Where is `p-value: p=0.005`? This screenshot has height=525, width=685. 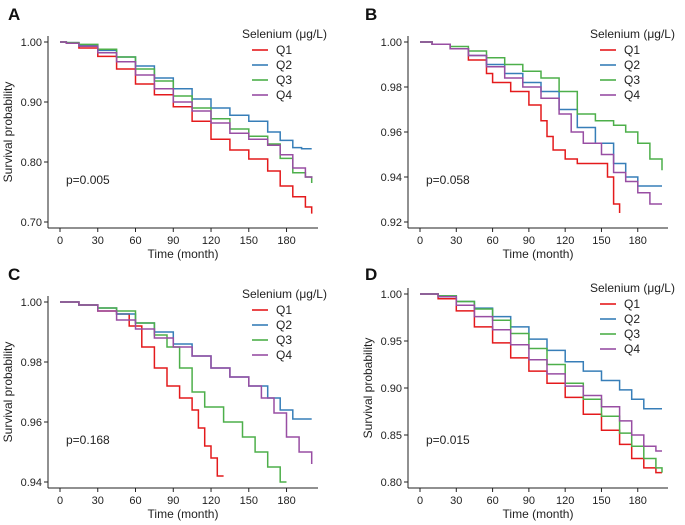 p-value: p=0.005 is located at coordinates (88, 180).